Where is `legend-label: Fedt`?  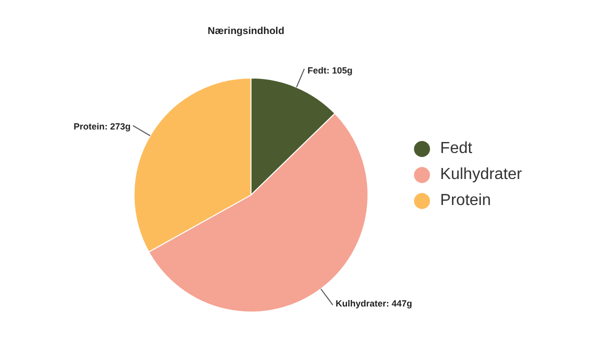 legend-label: Fedt is located at coordinates (456, 148).